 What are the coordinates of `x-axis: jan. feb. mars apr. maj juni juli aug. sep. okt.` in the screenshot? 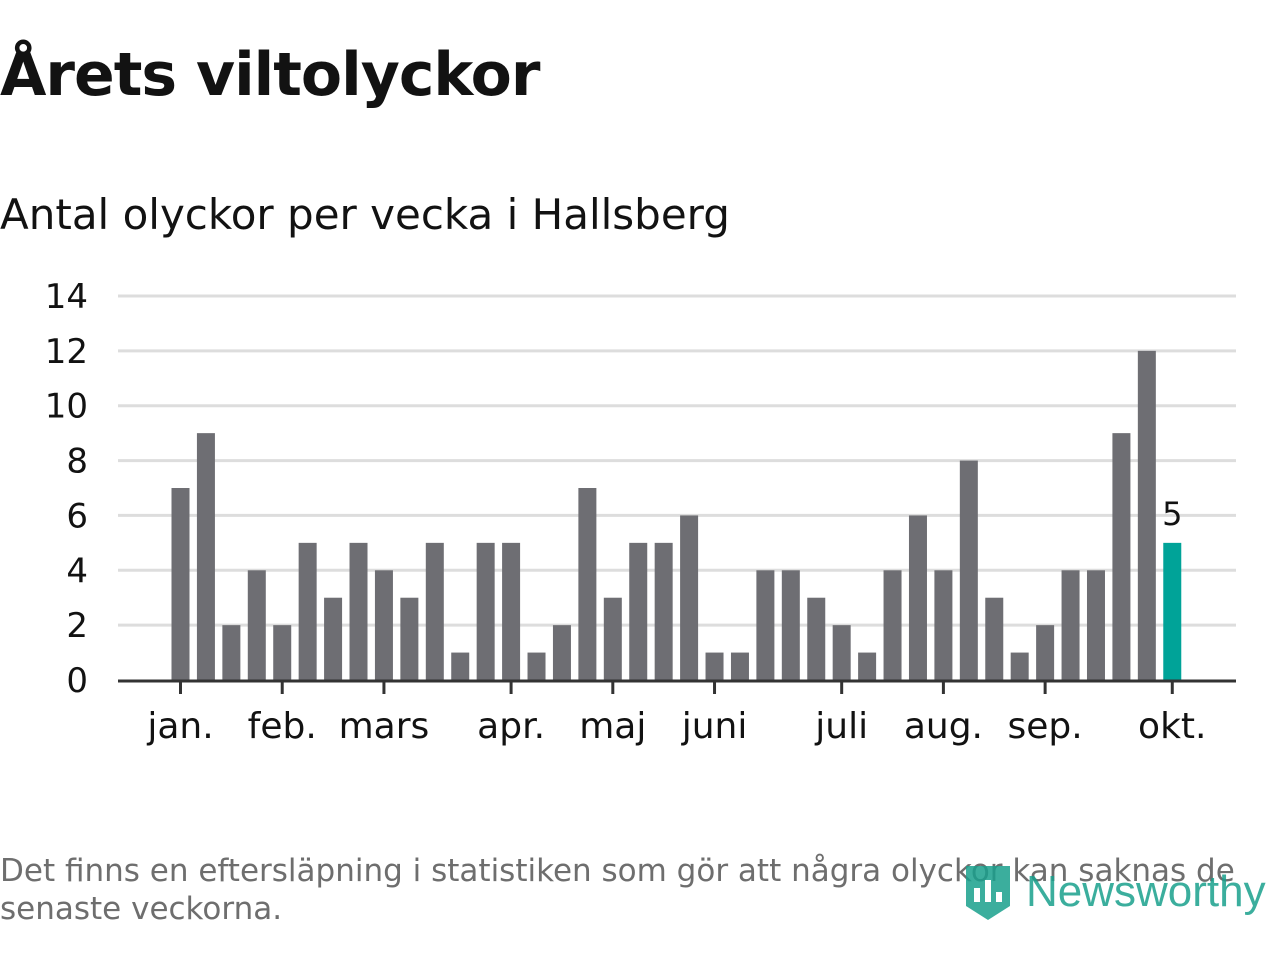 It's located at (677, 713).